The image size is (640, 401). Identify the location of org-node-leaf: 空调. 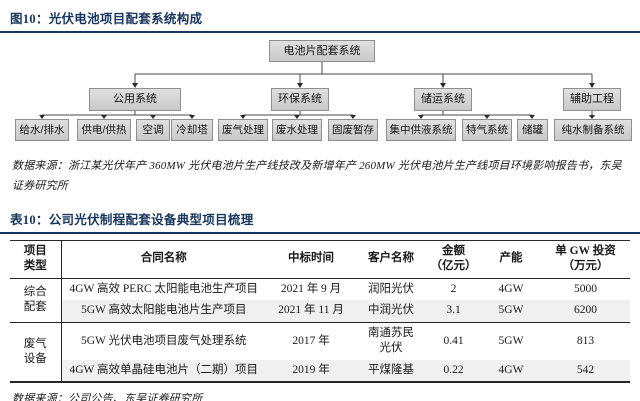
(153, 130).